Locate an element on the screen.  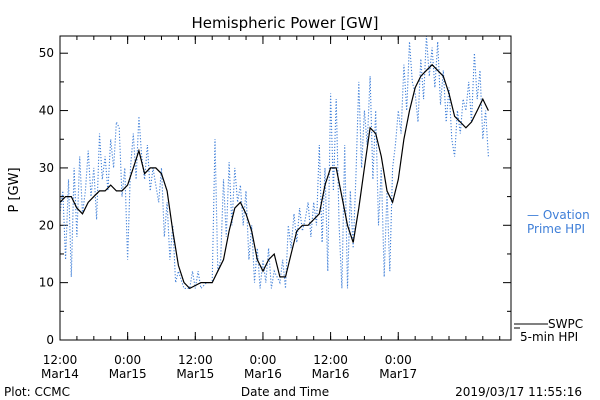
legend-ovation: — Ovation Prime HPI is located at coordinates (558, 222).